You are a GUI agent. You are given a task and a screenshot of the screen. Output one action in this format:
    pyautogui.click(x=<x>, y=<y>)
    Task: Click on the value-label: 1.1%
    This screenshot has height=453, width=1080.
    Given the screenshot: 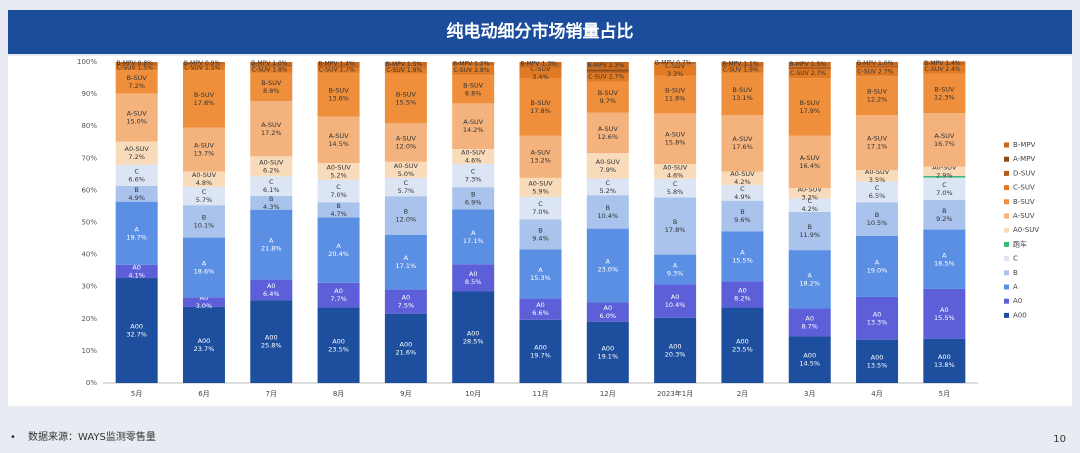 What is the action you would take?
    pyautogui.click(x=751, y=63)
    